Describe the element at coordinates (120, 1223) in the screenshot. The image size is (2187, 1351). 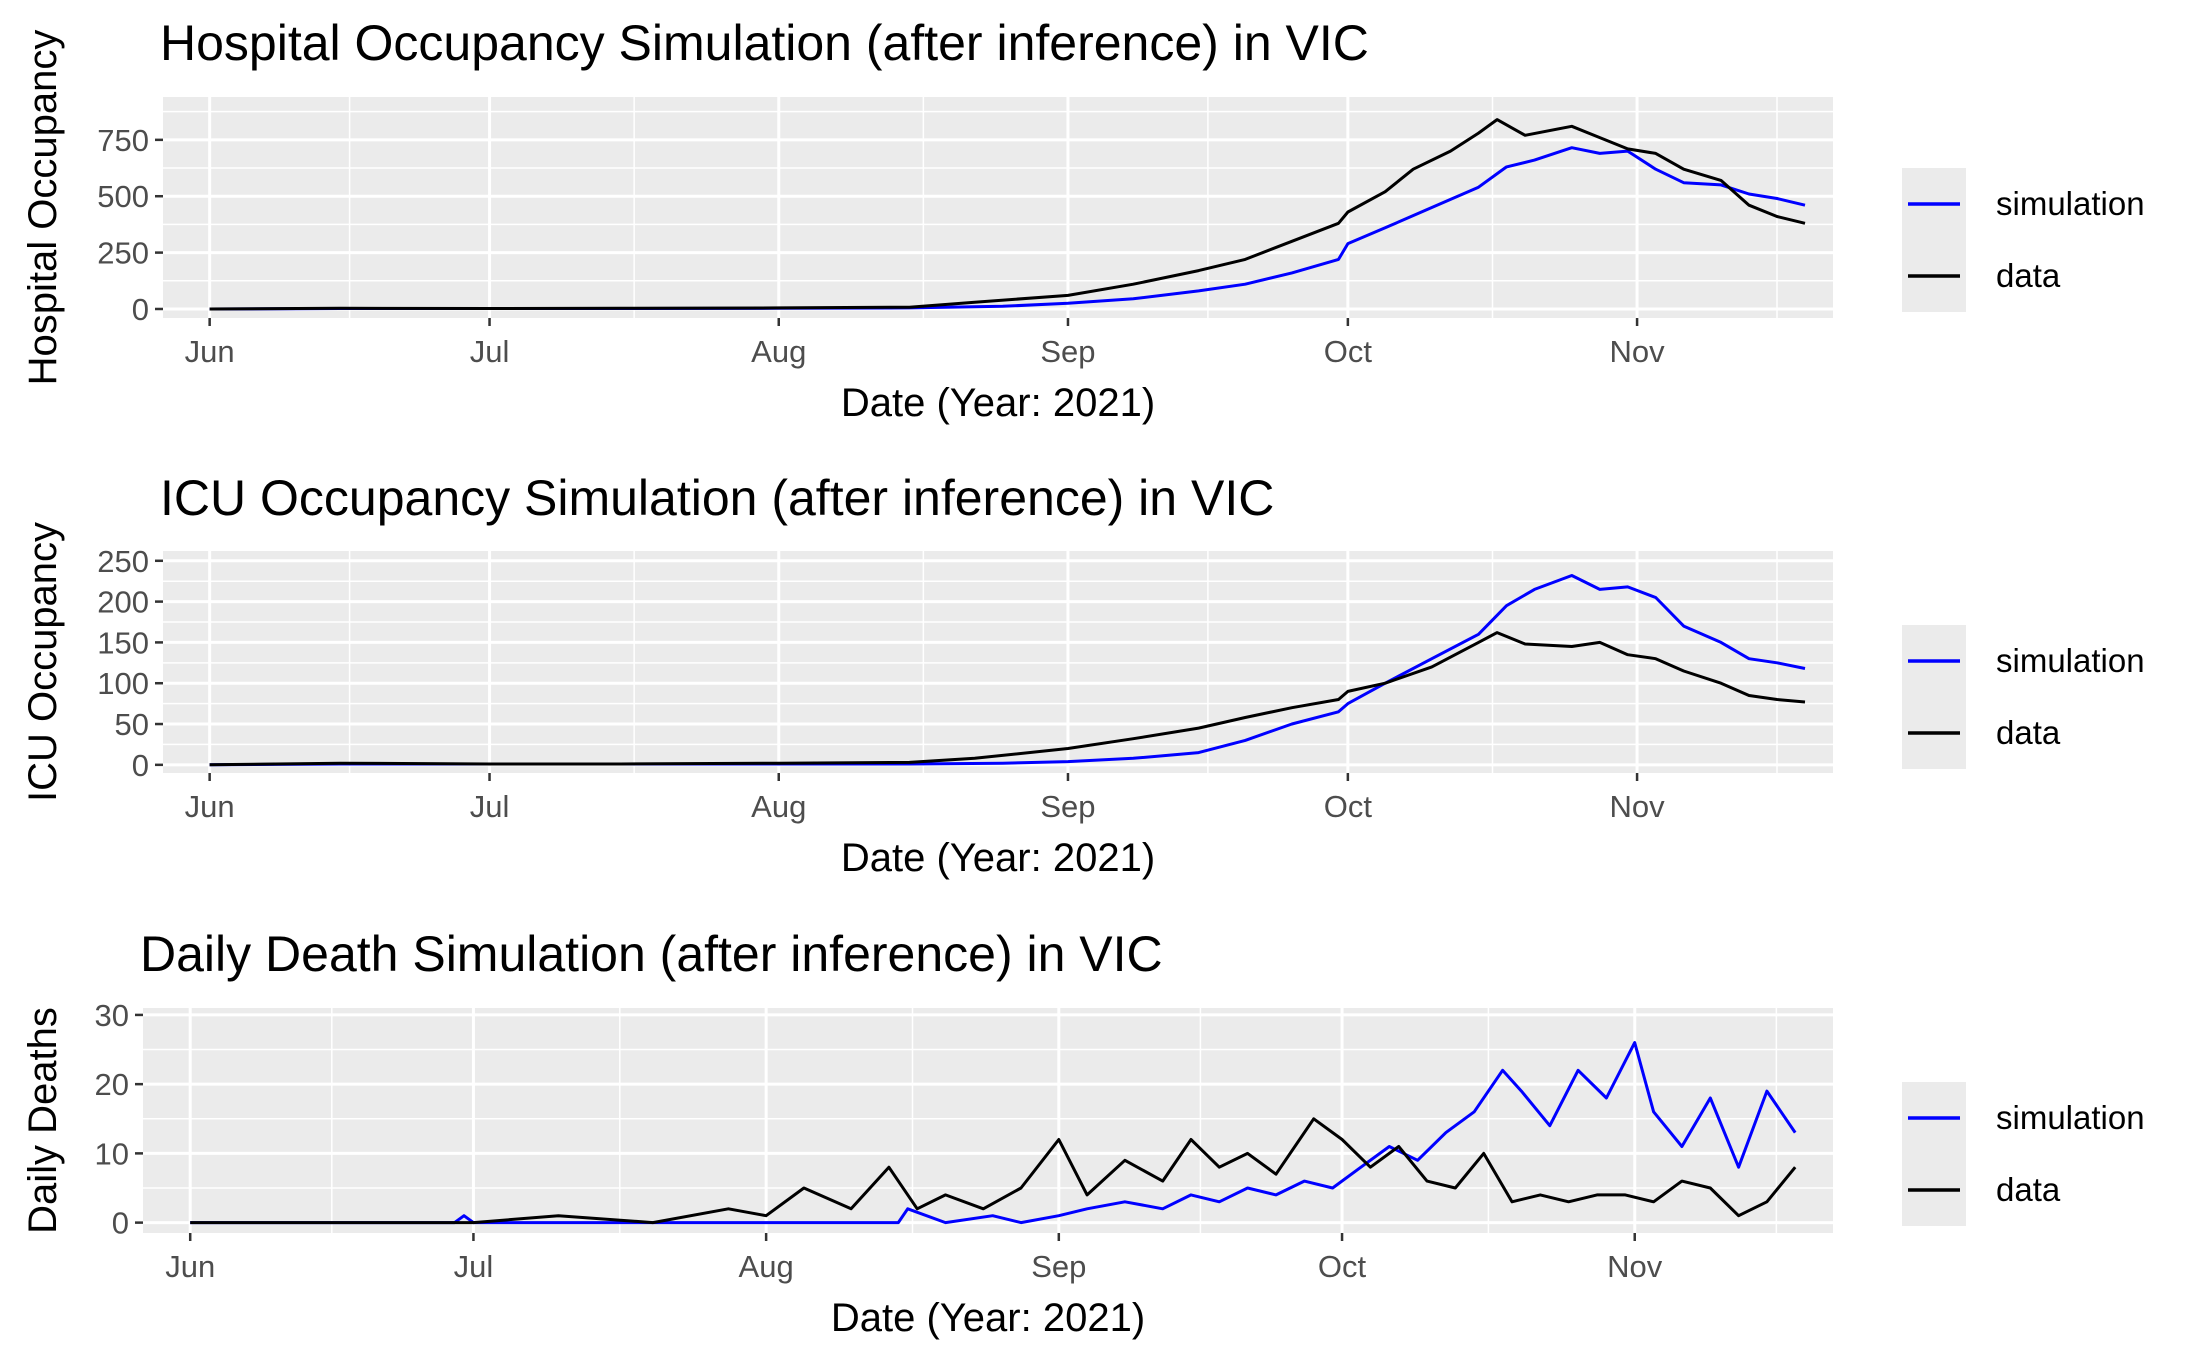
I see `daily-deaths-y-tick-label: 0` at that location.